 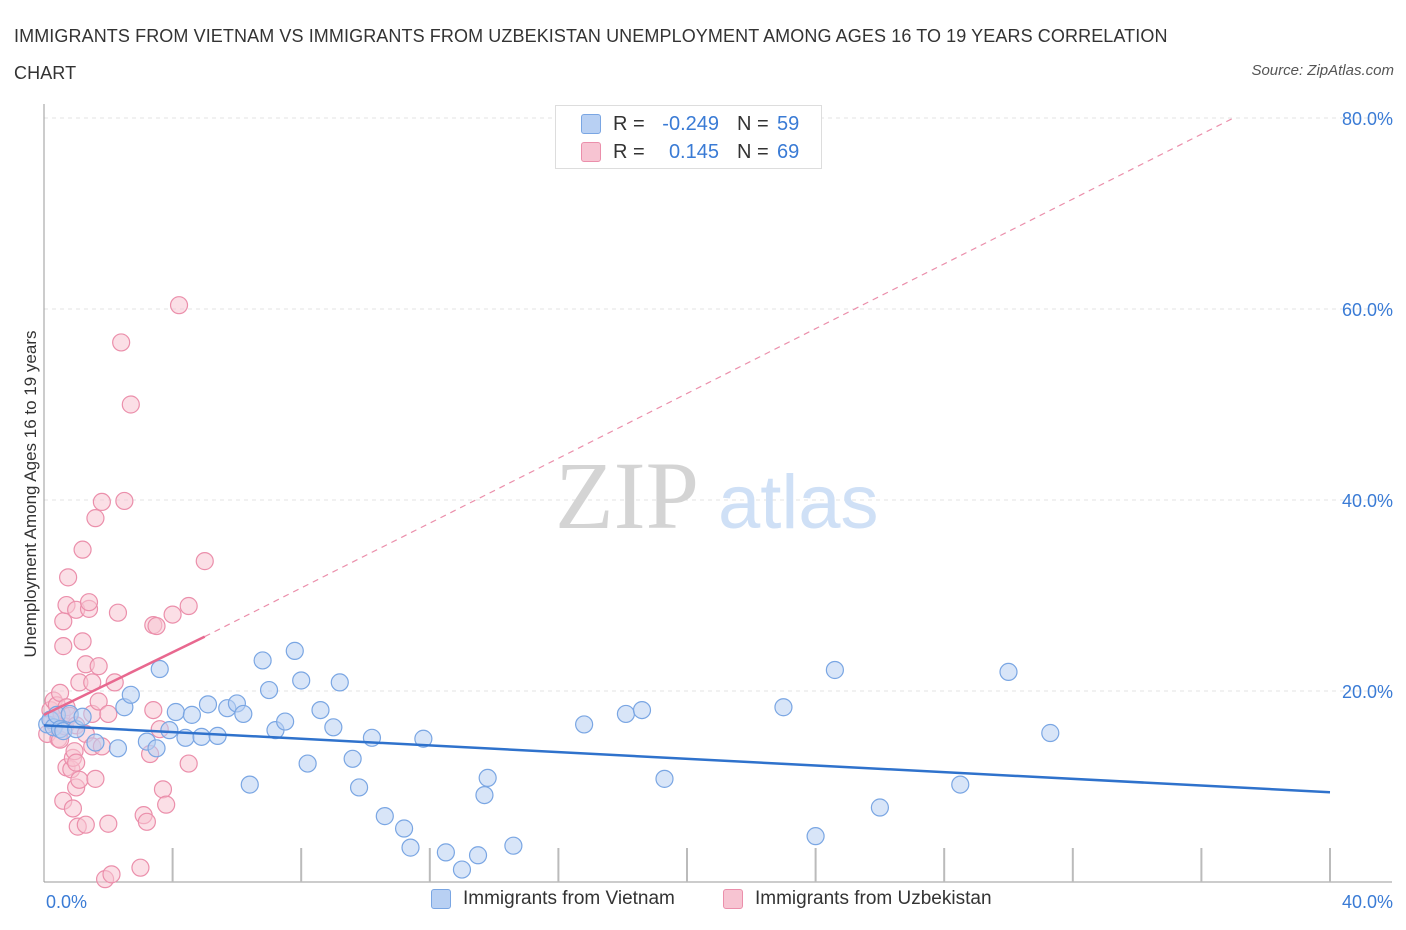 I want to click on stats-row-uzbekistan: R = 0.145 N = 69, so click(x=690, y=152).